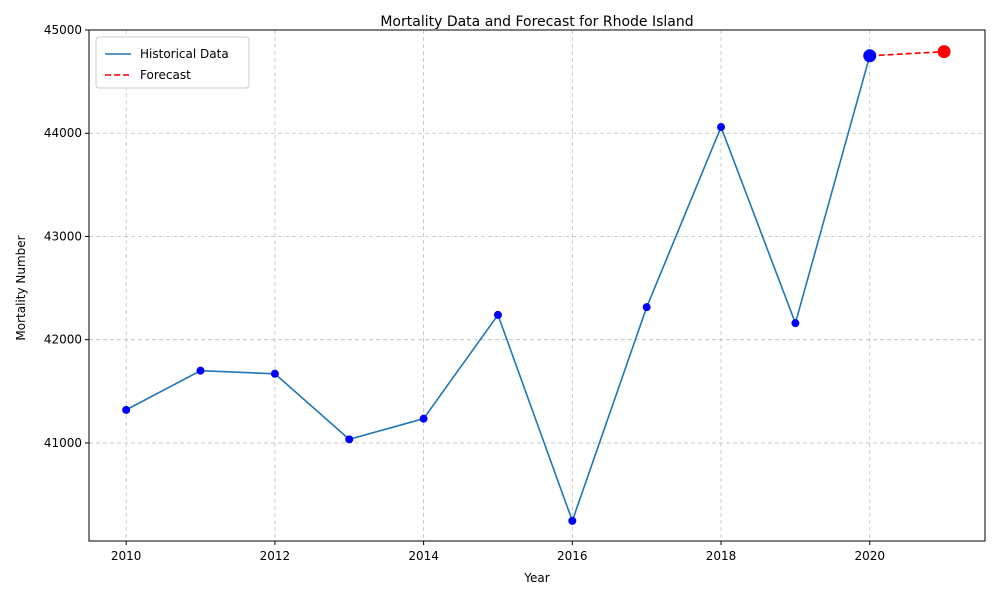 The height and width of the screenshot is (600, 1000). Describe the element at coordinates (63, 133) in the screenshot. I see `y-tick-label: 44000` at that location.